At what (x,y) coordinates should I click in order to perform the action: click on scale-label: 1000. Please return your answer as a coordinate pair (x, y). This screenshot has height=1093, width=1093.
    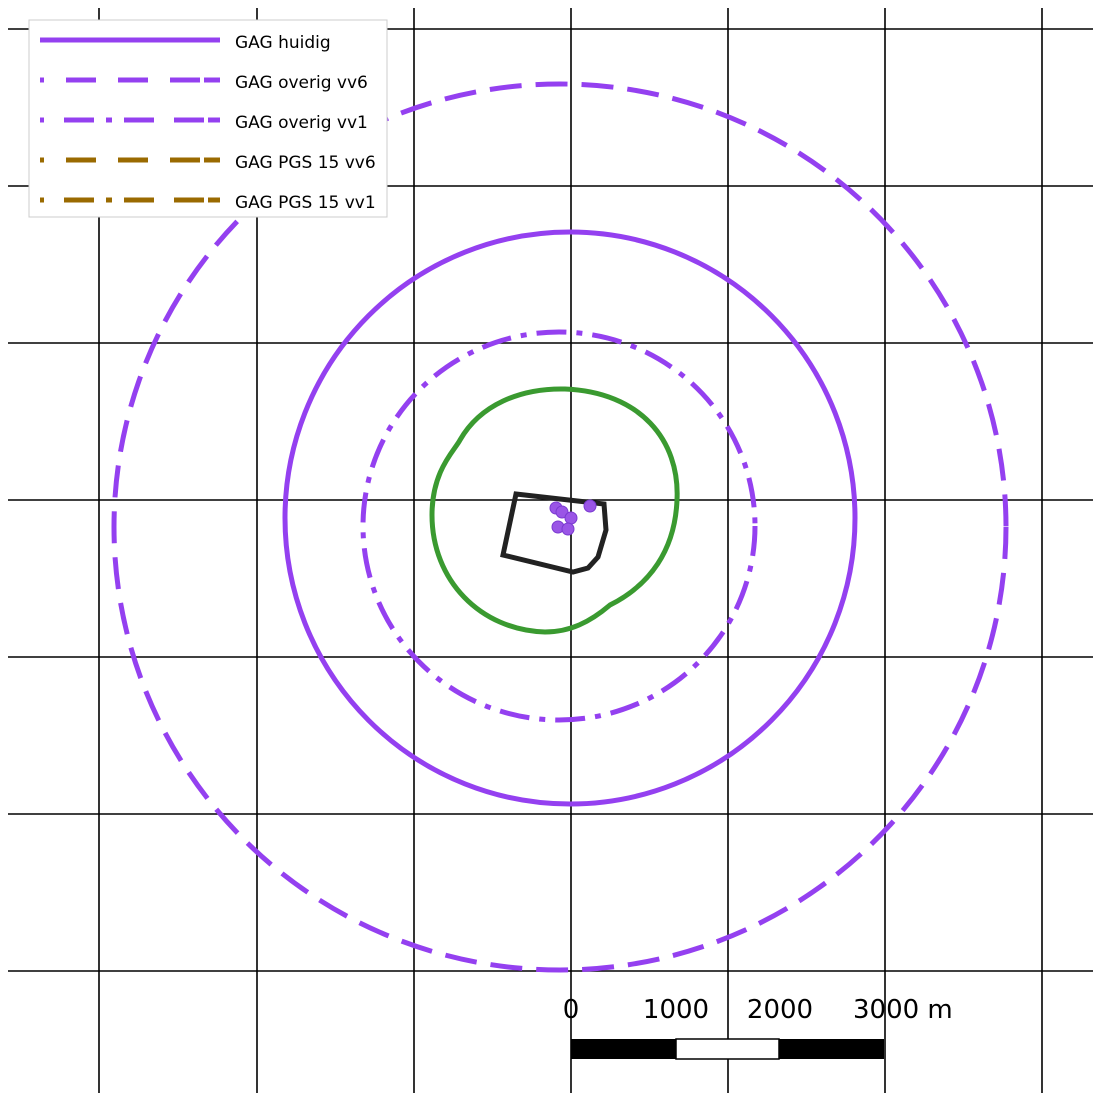
    Looking at the image, I should click on (676, 1010).